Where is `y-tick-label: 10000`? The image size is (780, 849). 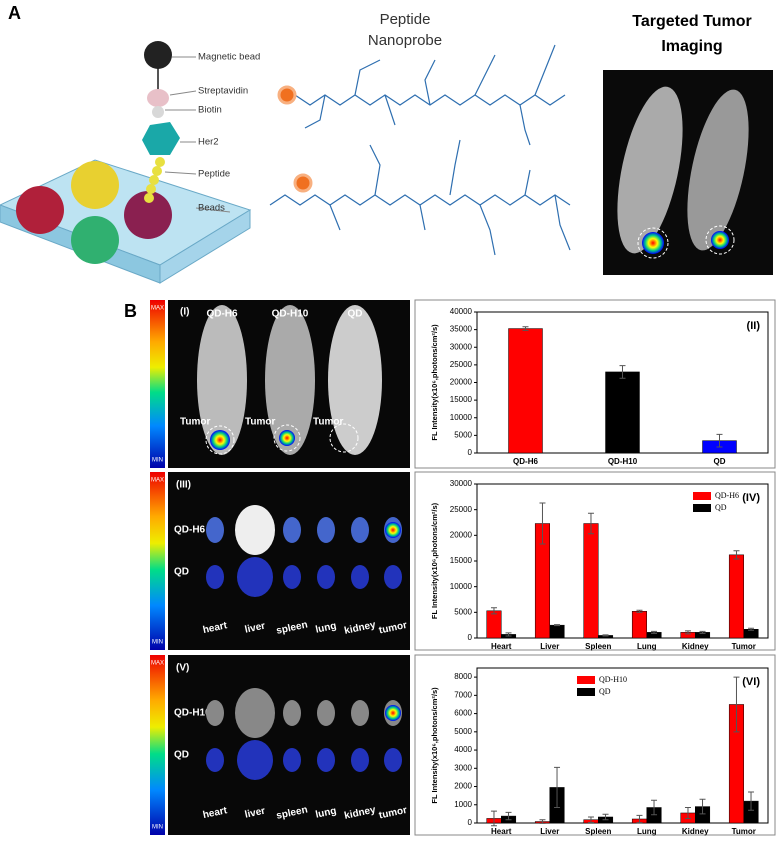 y-tick-label: 10000 is located at coordinates (461, 586).